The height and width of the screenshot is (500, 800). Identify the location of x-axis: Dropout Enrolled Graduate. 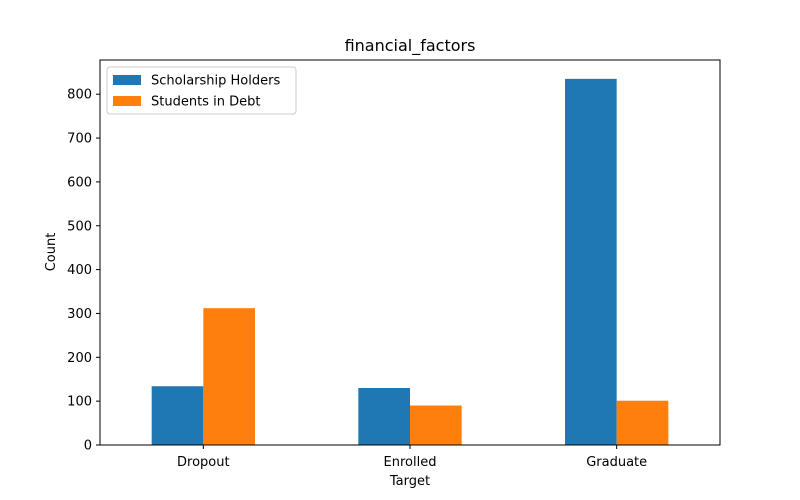
(412, 457).